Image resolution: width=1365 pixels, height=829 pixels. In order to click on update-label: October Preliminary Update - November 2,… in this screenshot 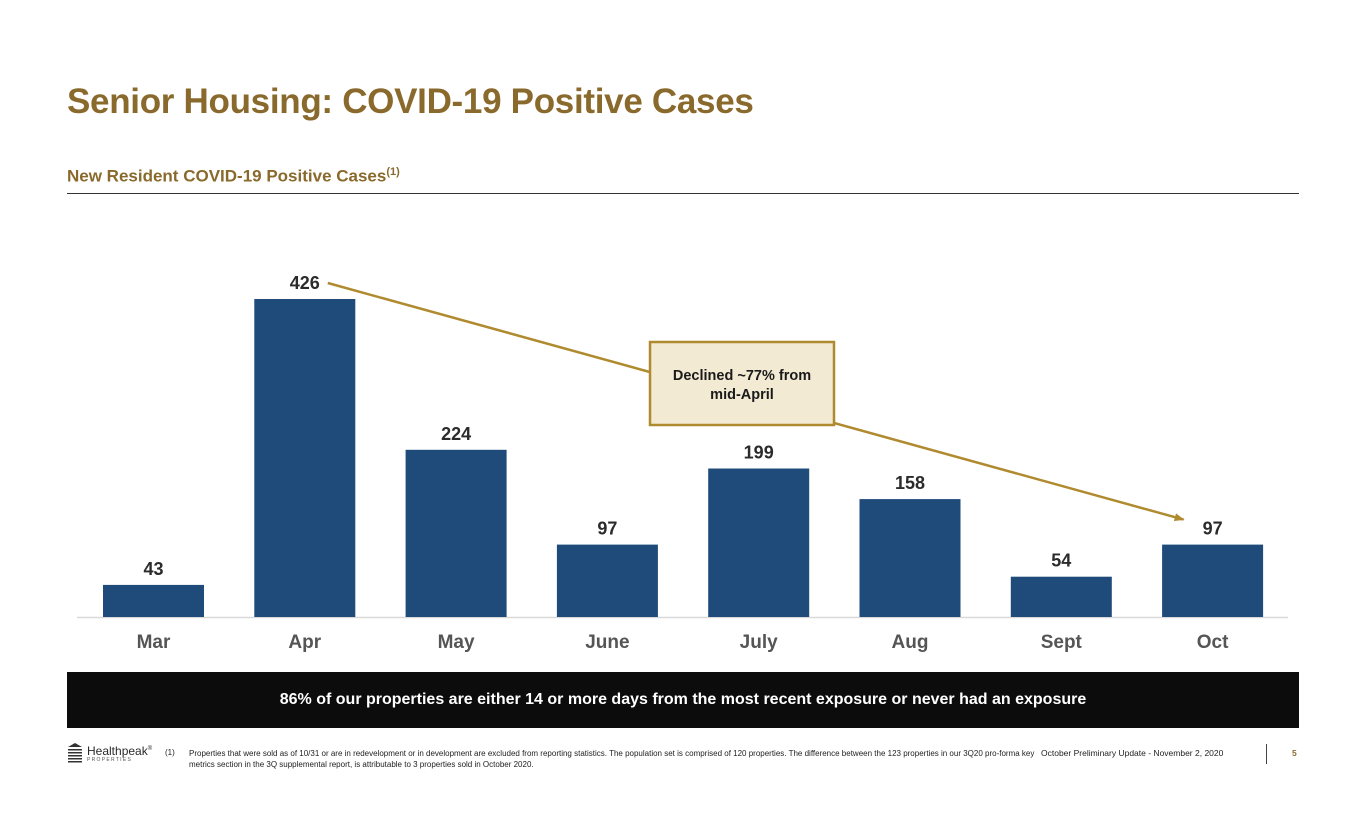, I will do `click(1132, 753)`.